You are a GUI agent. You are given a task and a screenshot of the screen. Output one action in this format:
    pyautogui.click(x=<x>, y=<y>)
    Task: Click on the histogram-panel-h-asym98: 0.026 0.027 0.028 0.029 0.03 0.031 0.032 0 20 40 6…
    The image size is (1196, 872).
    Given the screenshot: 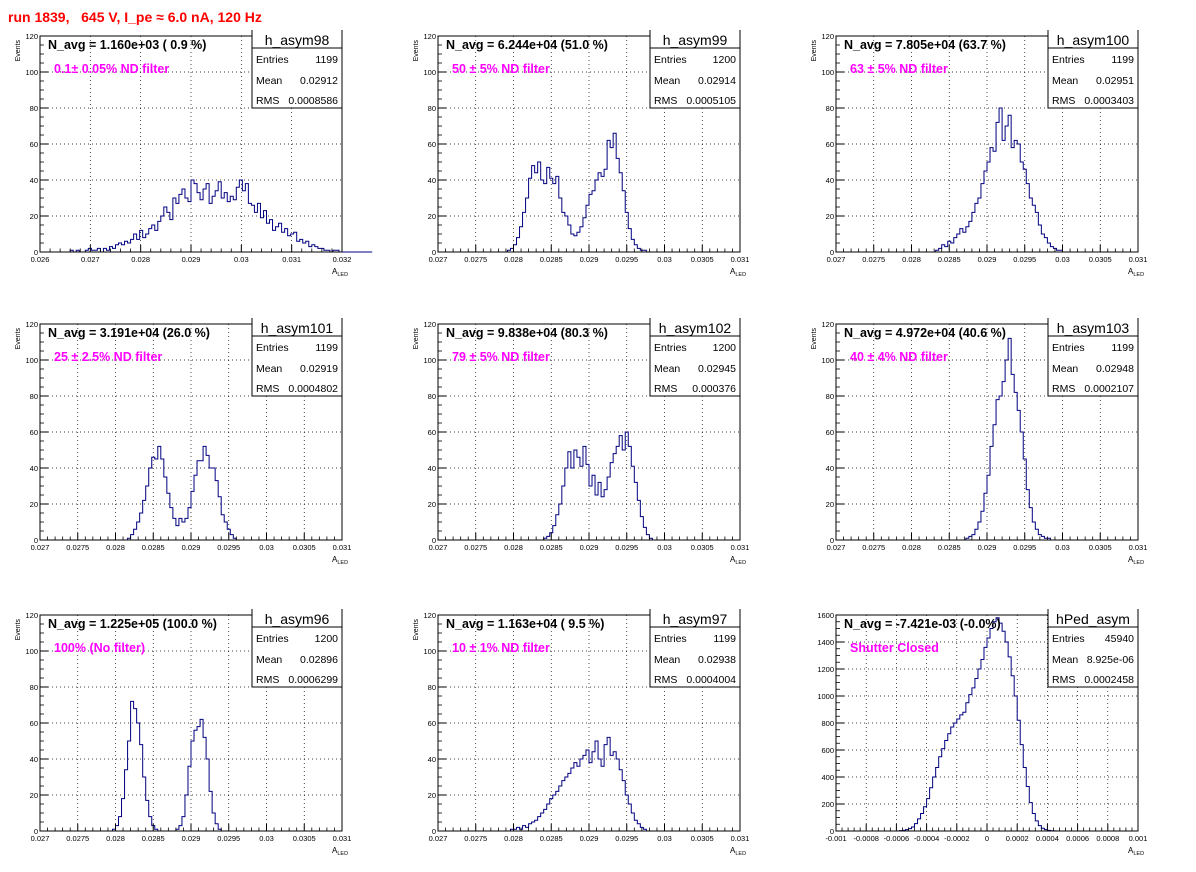 What is the action you would take?
    pyautogui.click(x=194, y=154)
    